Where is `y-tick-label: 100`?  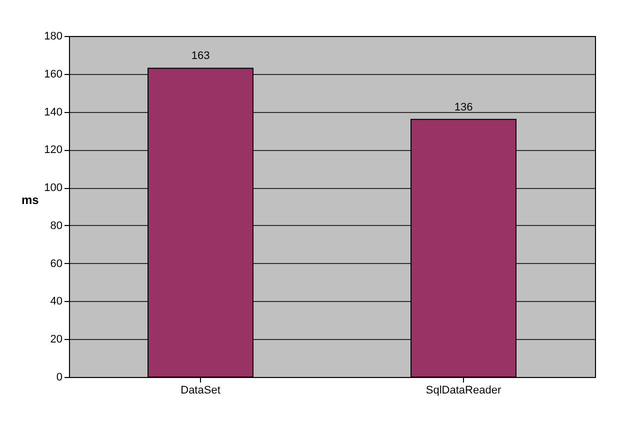
y-tick-label: 100 is located at coordinates (53, 188).